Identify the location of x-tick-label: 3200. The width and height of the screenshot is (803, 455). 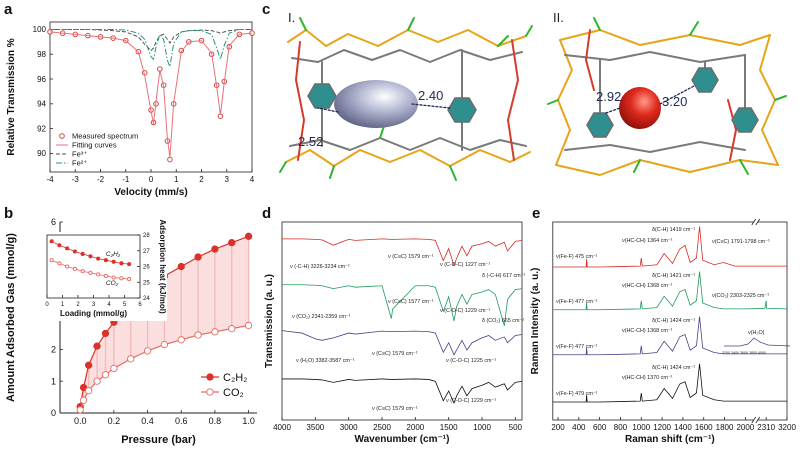
(787, 427).